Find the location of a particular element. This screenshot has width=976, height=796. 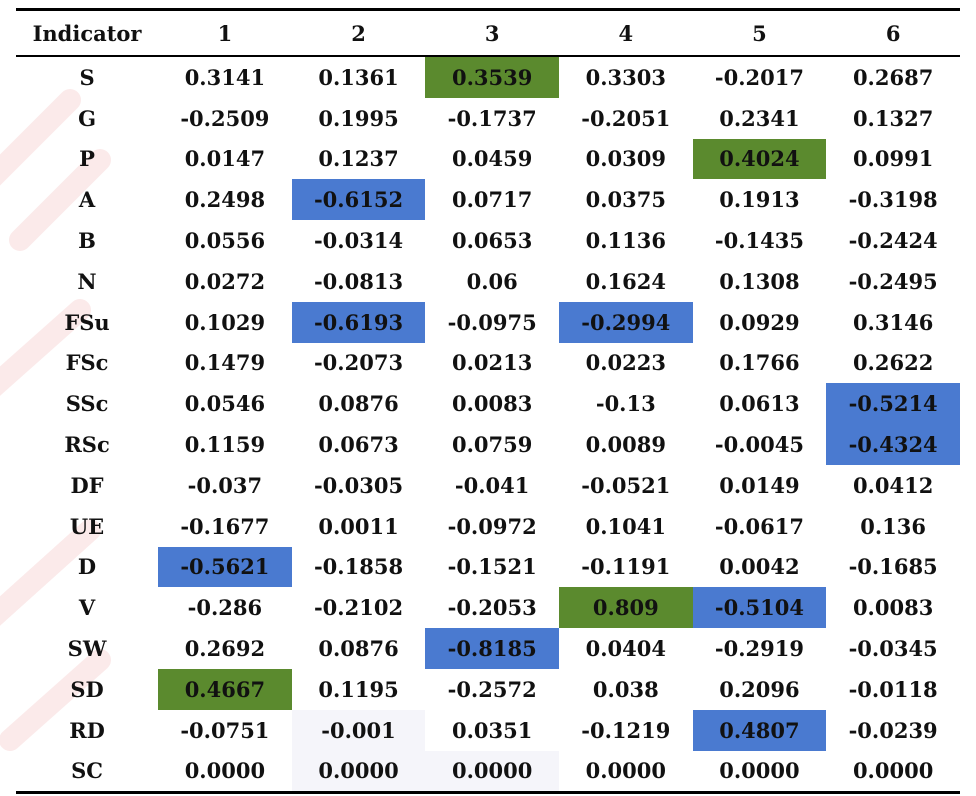

row-label: G is located at coordinates (87, 118).